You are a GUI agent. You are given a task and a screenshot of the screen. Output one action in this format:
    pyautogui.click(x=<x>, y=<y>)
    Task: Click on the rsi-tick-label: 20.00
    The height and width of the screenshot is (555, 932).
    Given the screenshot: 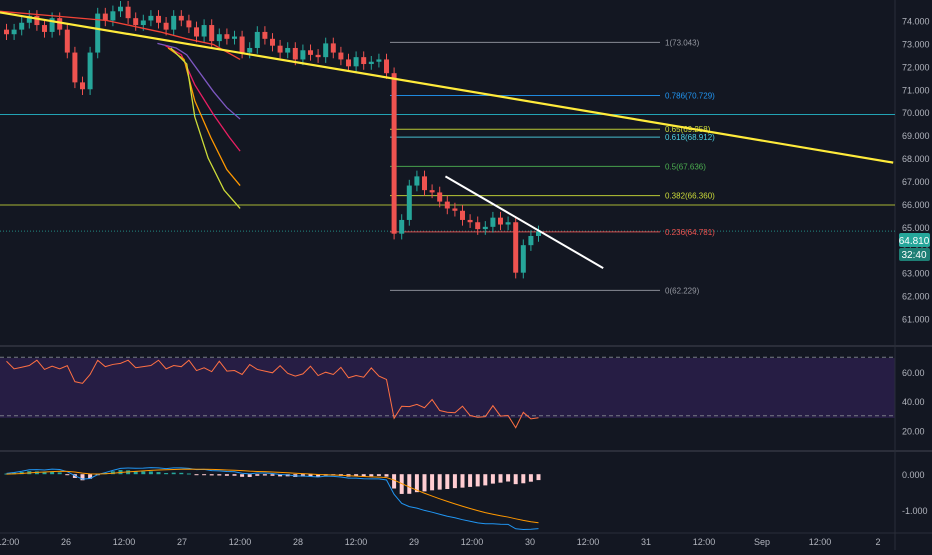 What is the action you would take?
    pyautogui.click(x=913, y=431)
    